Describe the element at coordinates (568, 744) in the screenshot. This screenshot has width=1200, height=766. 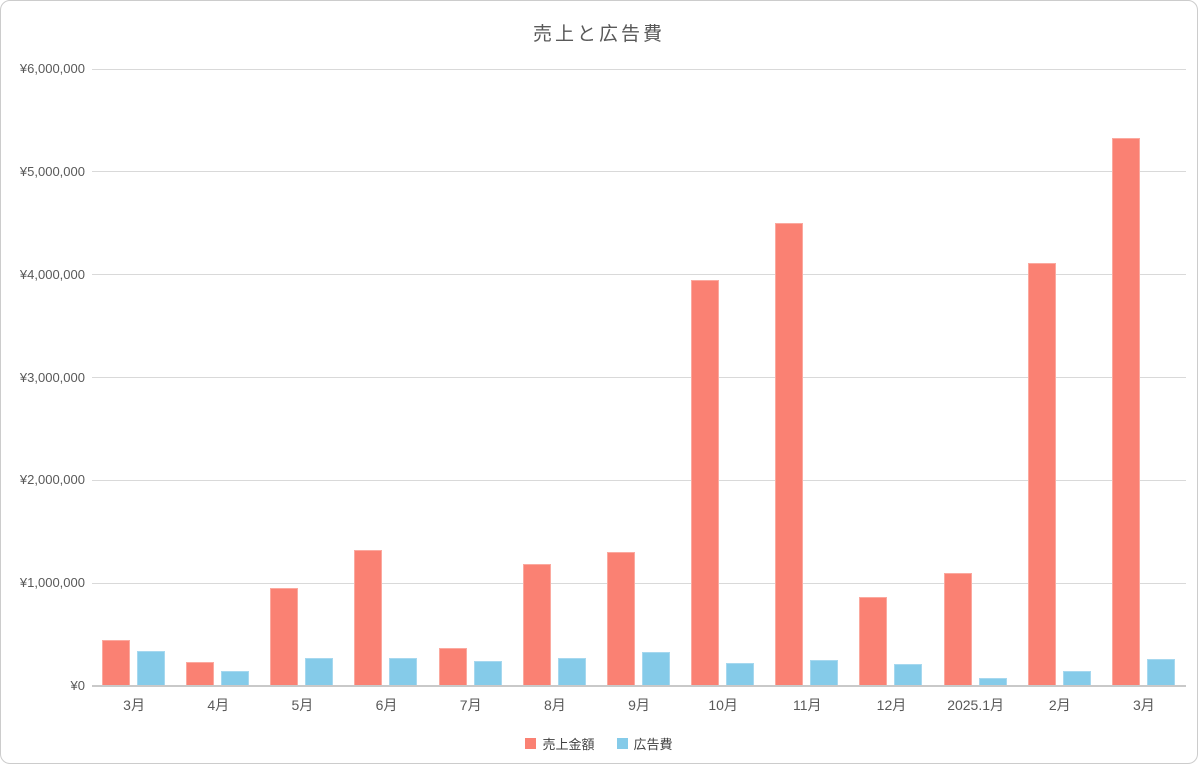
I see `sales-legend-label: 売上金額` at that location.